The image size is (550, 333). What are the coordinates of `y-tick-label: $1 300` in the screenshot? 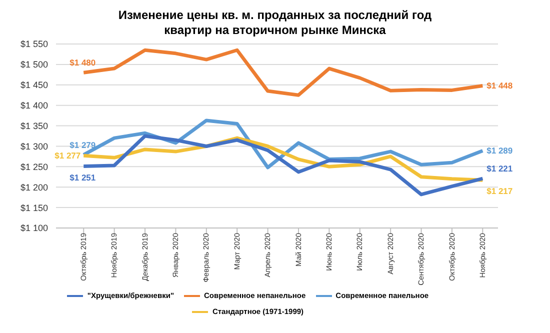 It's located at (34, 146).